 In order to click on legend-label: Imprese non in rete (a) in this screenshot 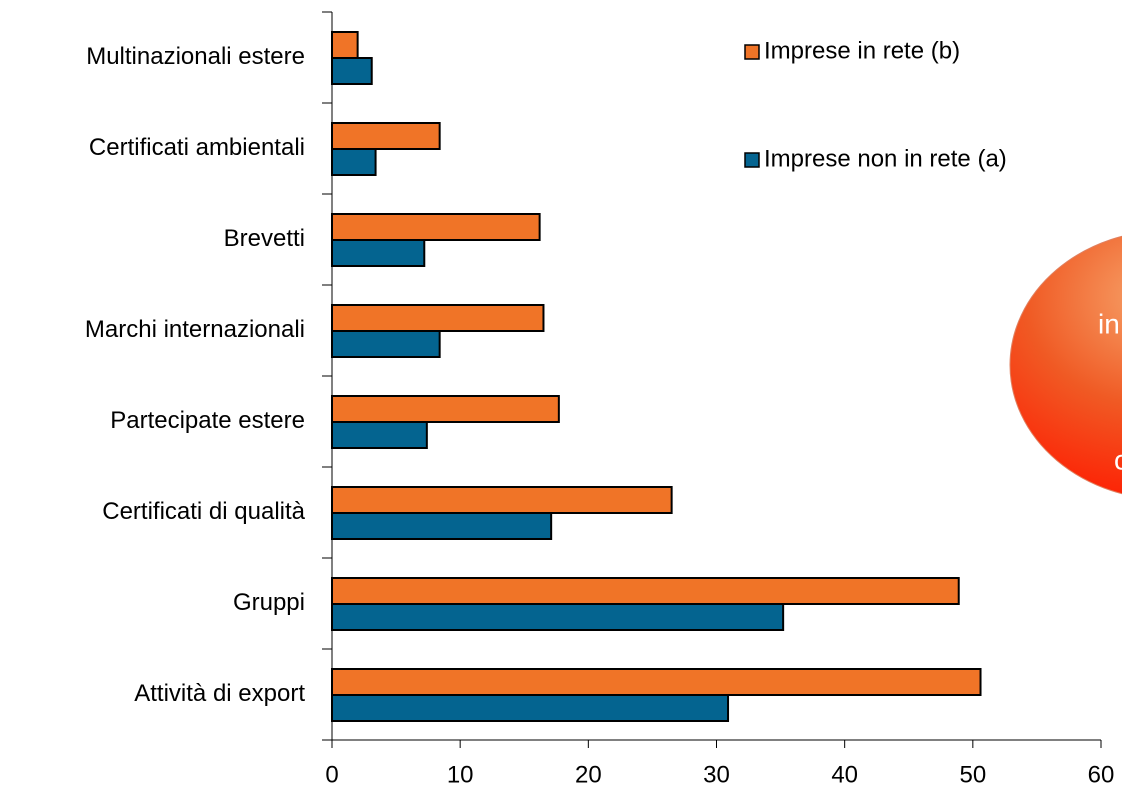, I will do `click(885, 158)`.